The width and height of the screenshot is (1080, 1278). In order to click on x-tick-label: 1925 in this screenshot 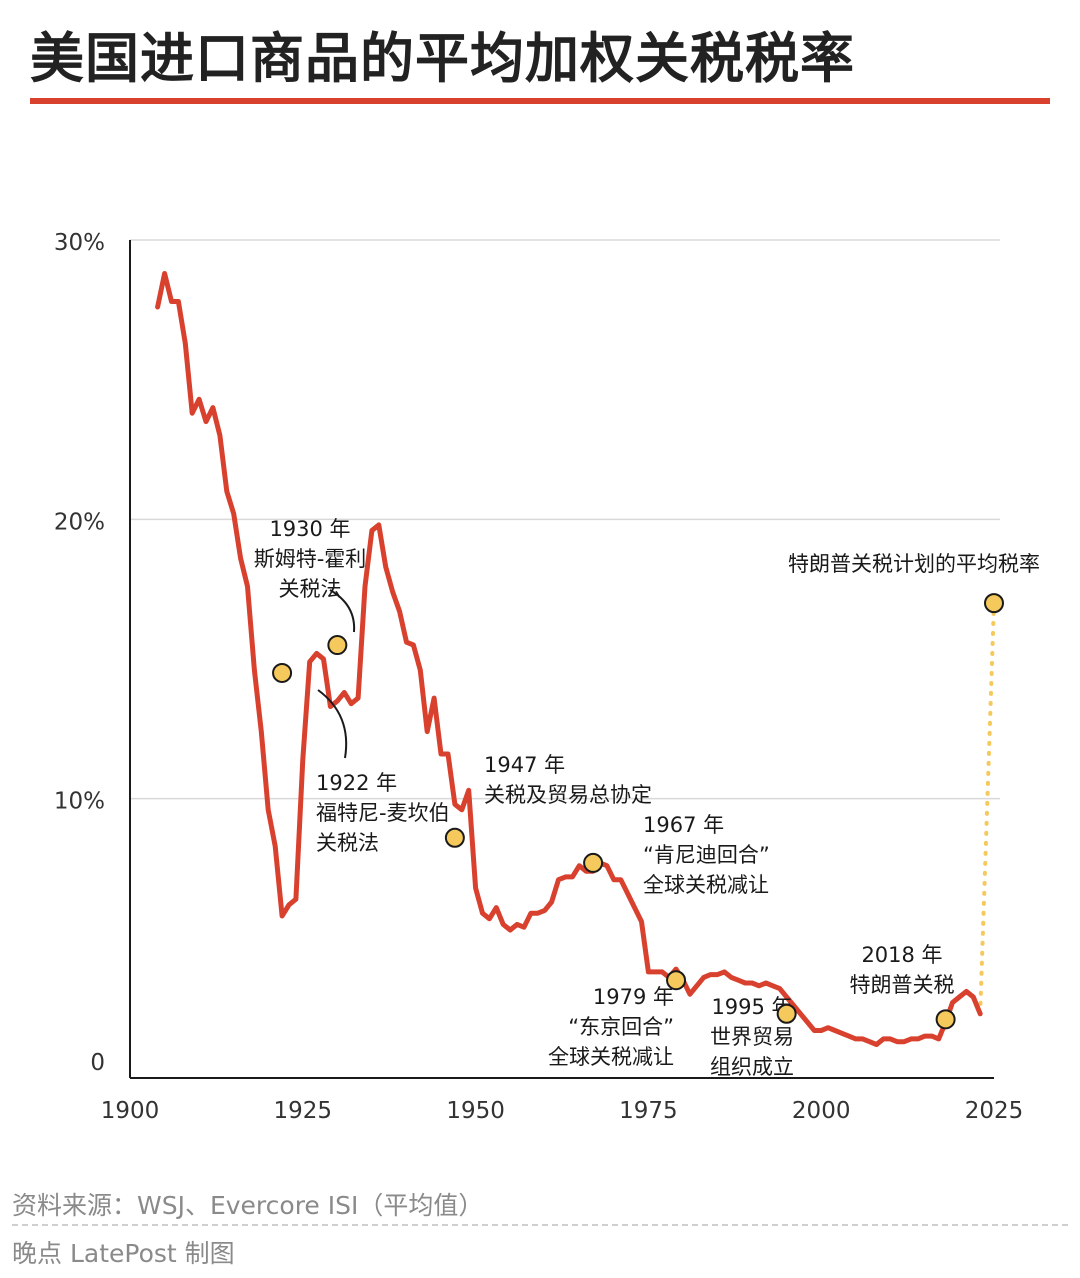, I will do `click(303, 1111)`.